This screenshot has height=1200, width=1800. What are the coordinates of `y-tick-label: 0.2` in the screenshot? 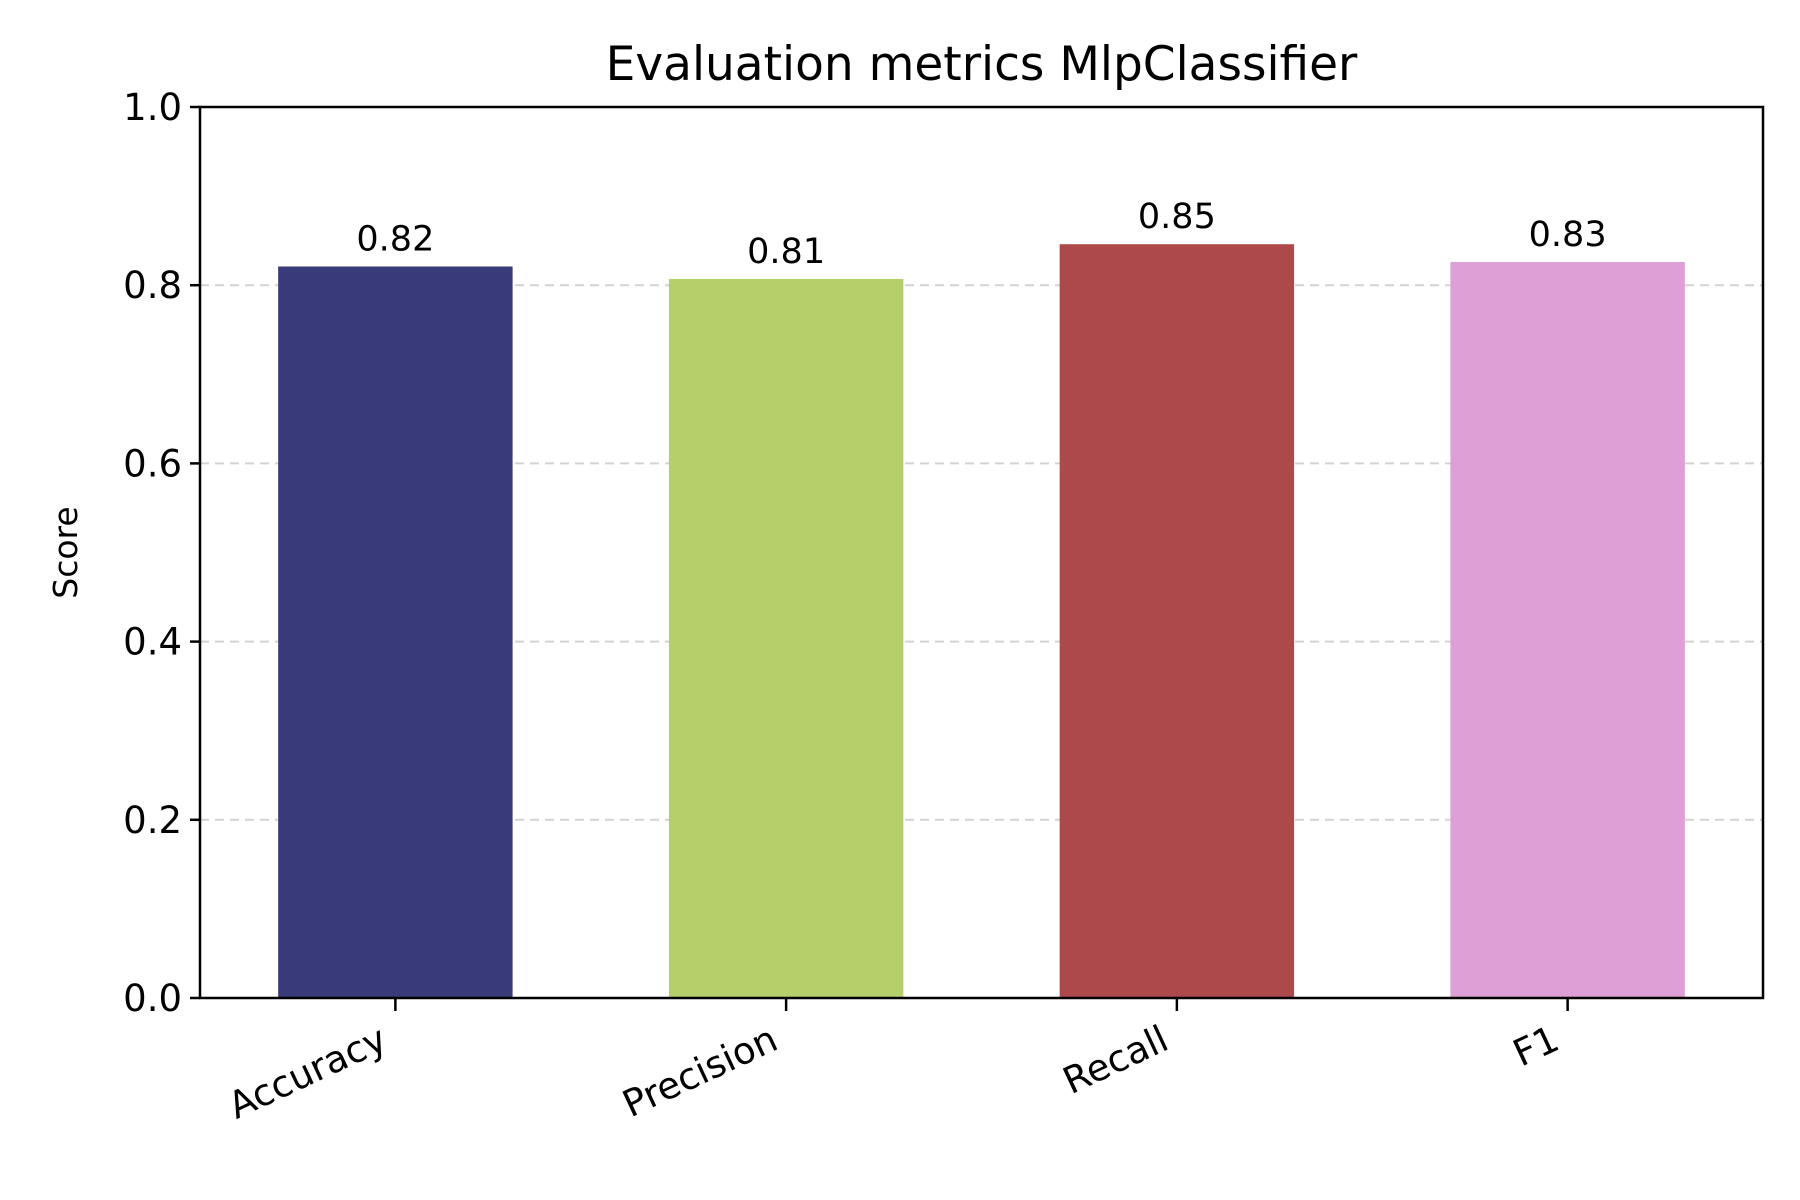 It's located at (152, 820).